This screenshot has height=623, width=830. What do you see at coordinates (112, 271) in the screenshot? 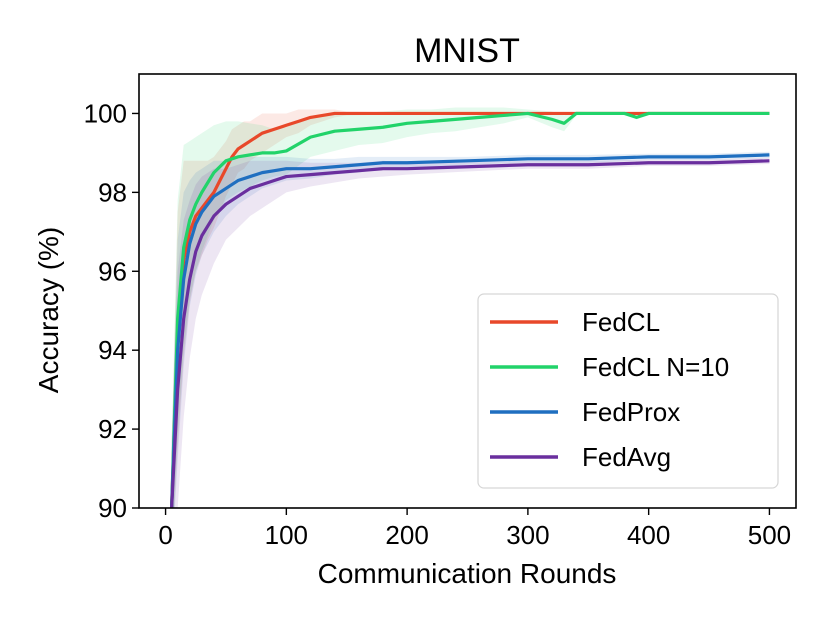
I see `y-tick-label: 96` at bounding box center [112, 271].